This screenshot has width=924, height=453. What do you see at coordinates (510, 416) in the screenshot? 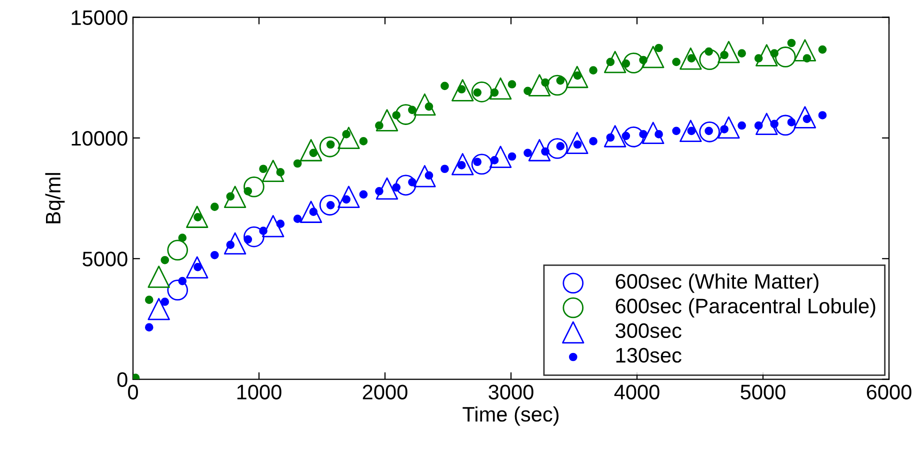
I see `x-axis-title: Time (sec)` at bounding box center [510, 416].